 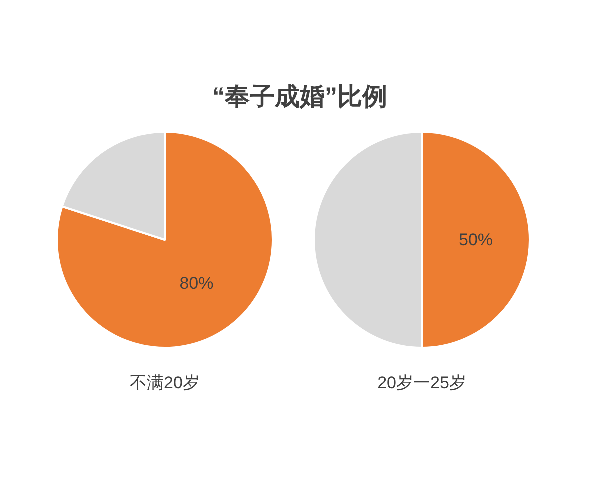 I want to click on title: “奉子成婚”比例, so click(x=300, y=97).